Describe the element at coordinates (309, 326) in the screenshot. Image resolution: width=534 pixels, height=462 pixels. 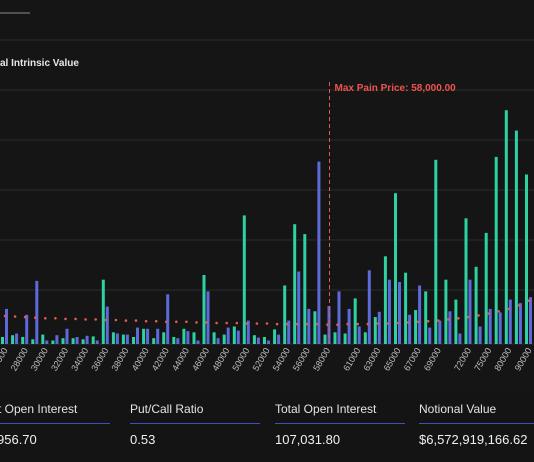
I see `bar-56000-s1` at that location.